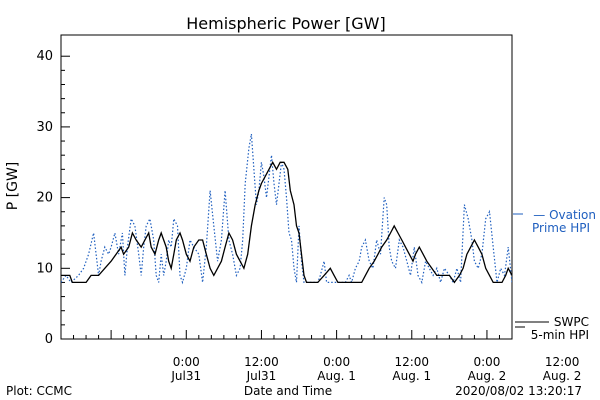  What do you see at coordinates (285, 23) in the screenshot?
I see `chart-title: Hemispheric Power [GW]` at bounding box center [285, 23].